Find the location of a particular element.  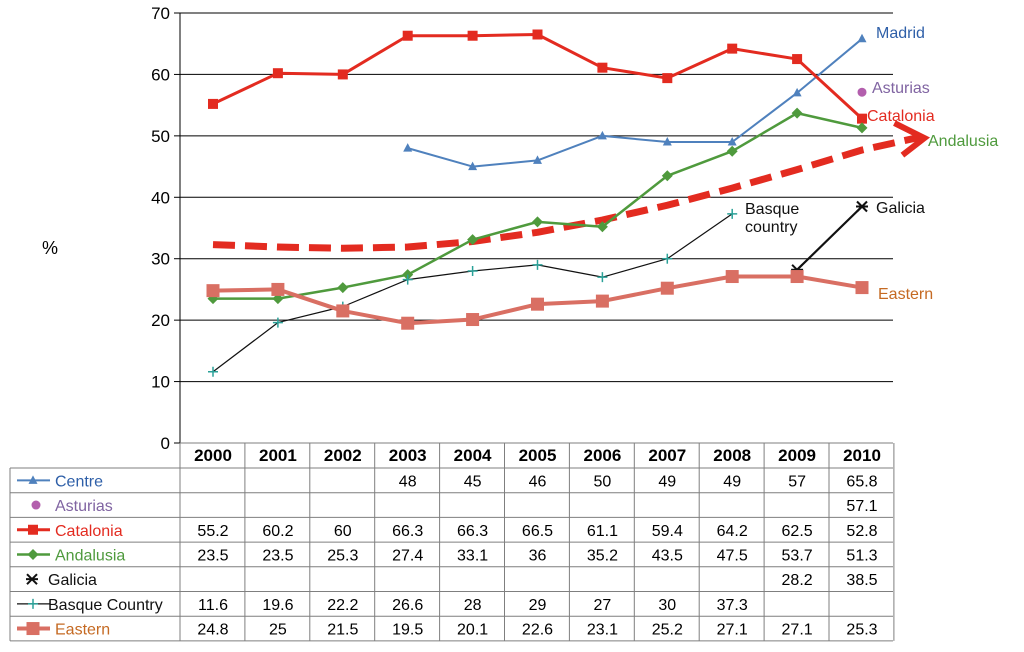

trend-dashed-line is located at coordinates (567, 192).